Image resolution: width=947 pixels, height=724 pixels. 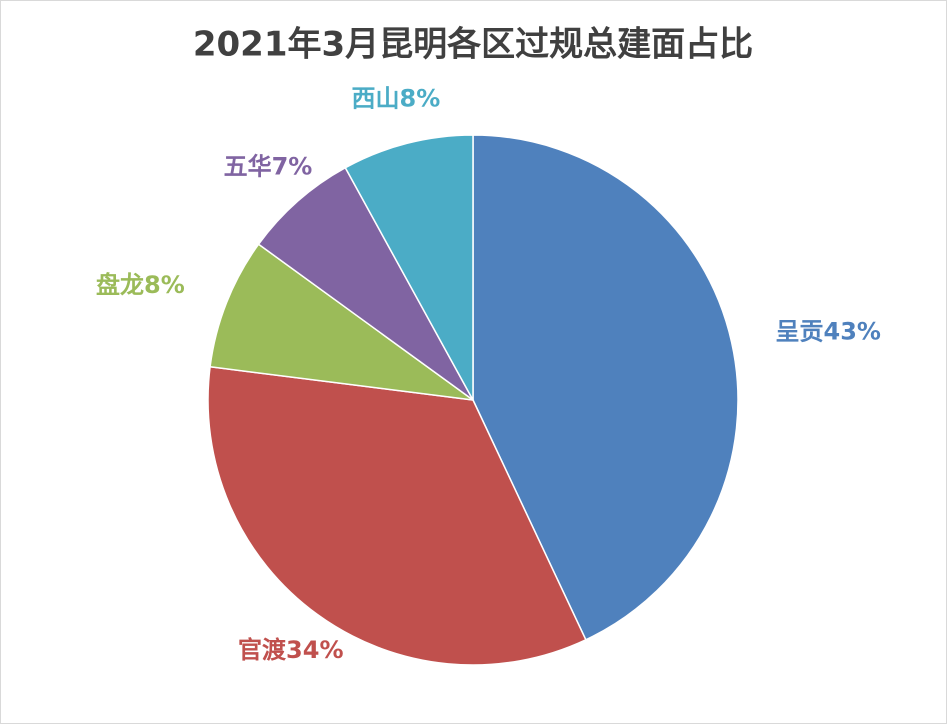 What do you see at coordinates (473, 45) in the screenshot?
I see `chart-title: 2021年3月昆明各区过规总建面占比` at bounding box center [473, 45].